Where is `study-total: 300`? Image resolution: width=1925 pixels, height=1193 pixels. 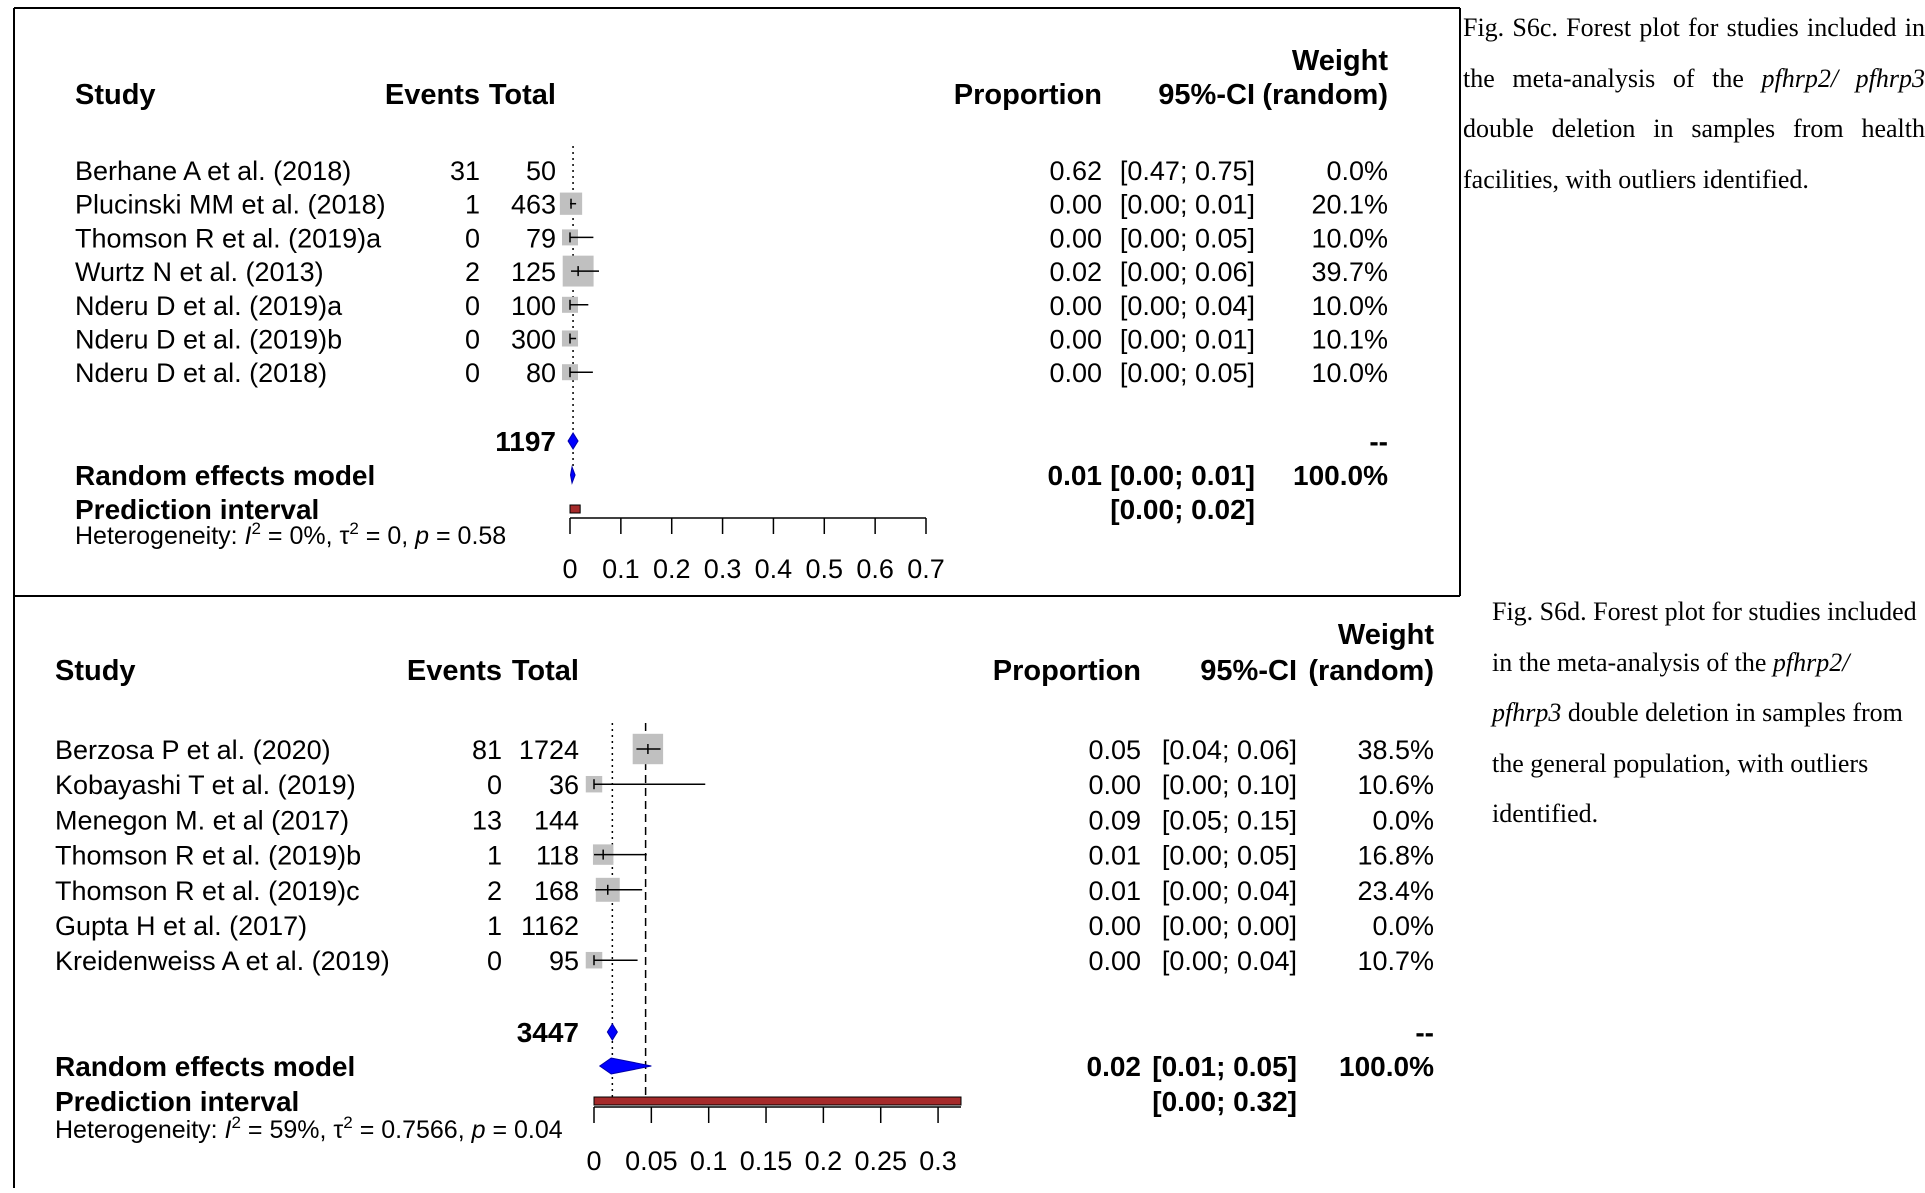 study-total: 300 is located at coordinates (533, 340).